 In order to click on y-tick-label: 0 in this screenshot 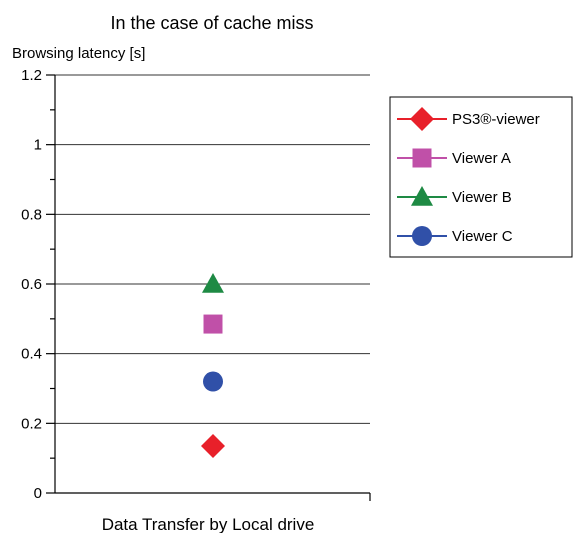, I will do `click(38, 493)`.